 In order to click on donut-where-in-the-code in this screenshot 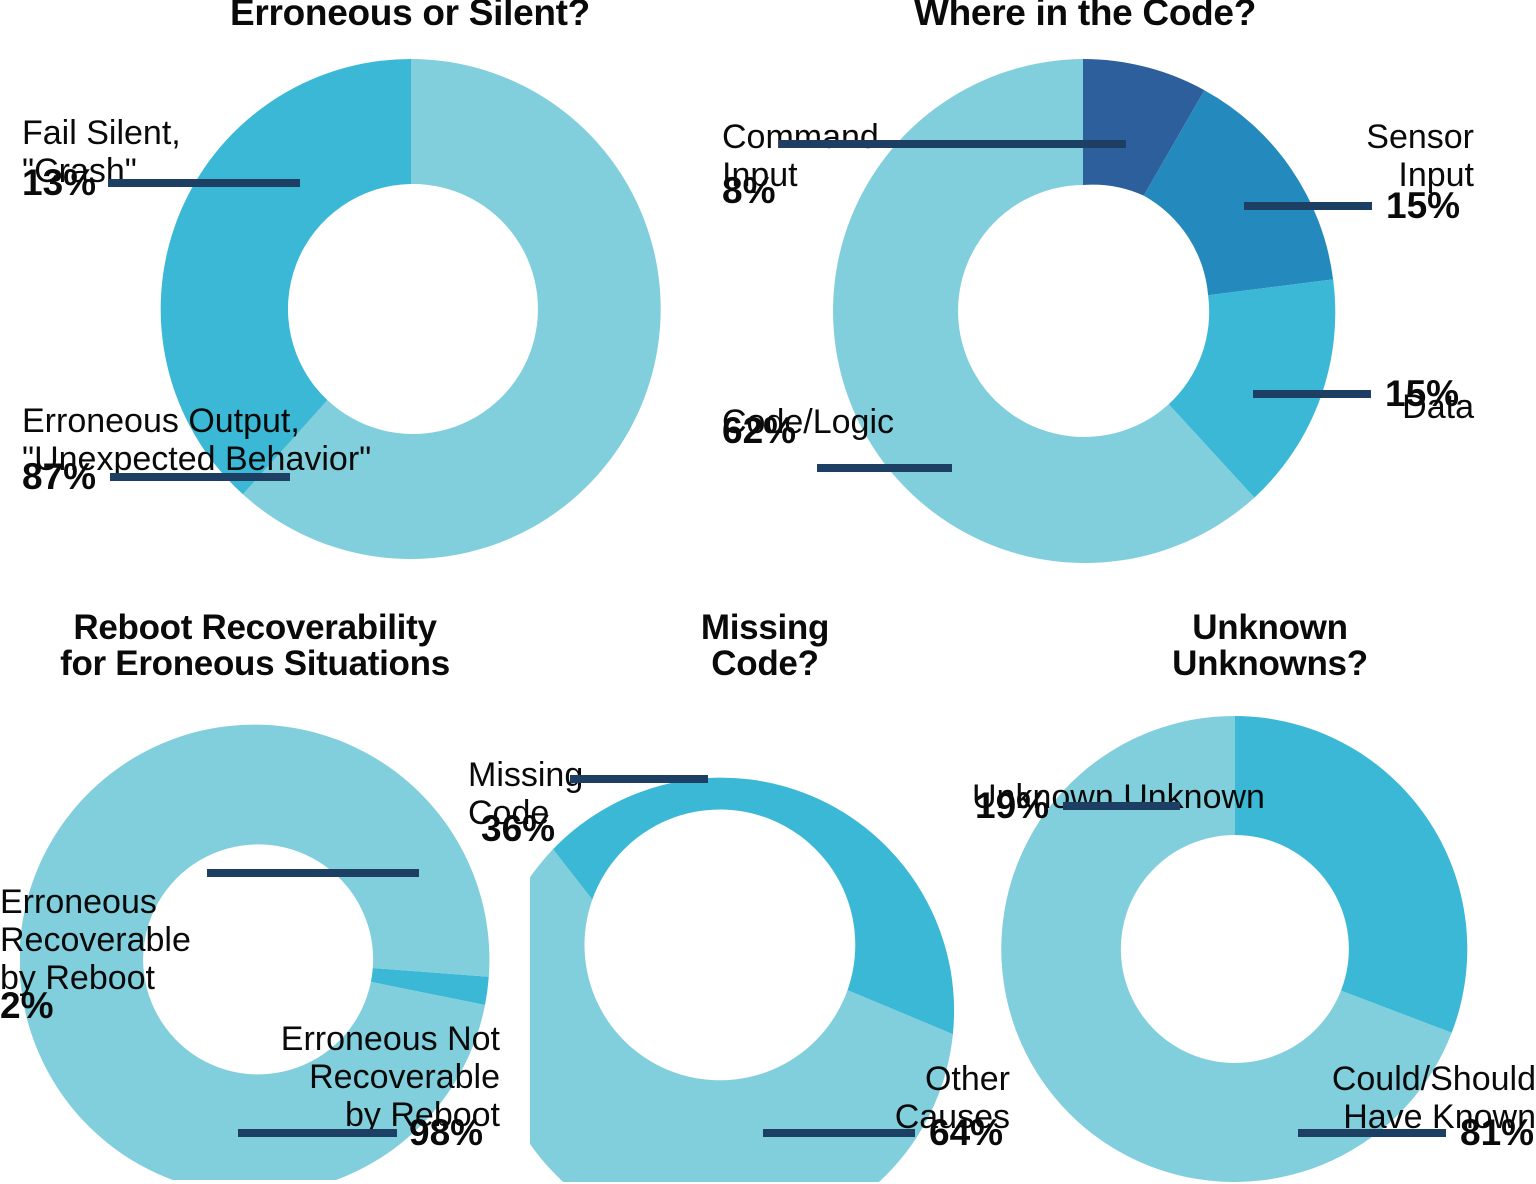, I will do `click(1084, 311)`.